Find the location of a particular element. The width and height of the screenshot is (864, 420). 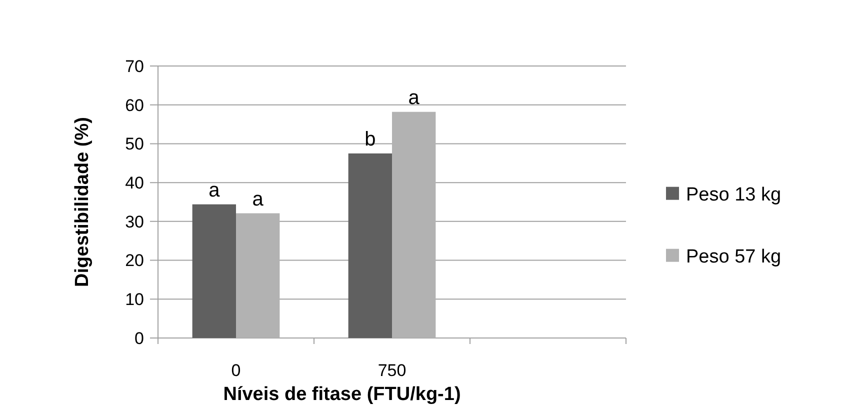

x-tick-label: 750 is located at coordinates (392, 370).